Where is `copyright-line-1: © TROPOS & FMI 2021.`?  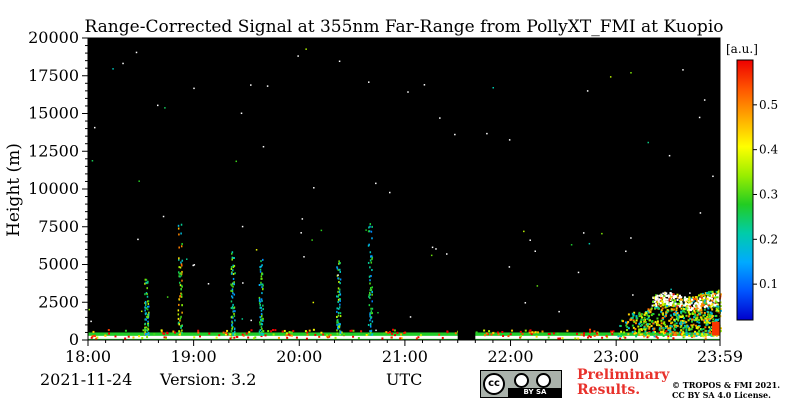 copyright-line-1: © TROPOS & FMI 2021. is located at coordinates (726, 385).